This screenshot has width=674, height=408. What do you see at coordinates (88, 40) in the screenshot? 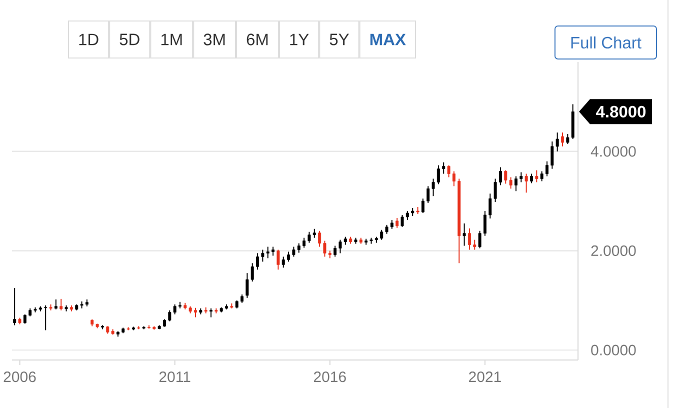
I see `text: 1D` at bounding box center [88, 40].